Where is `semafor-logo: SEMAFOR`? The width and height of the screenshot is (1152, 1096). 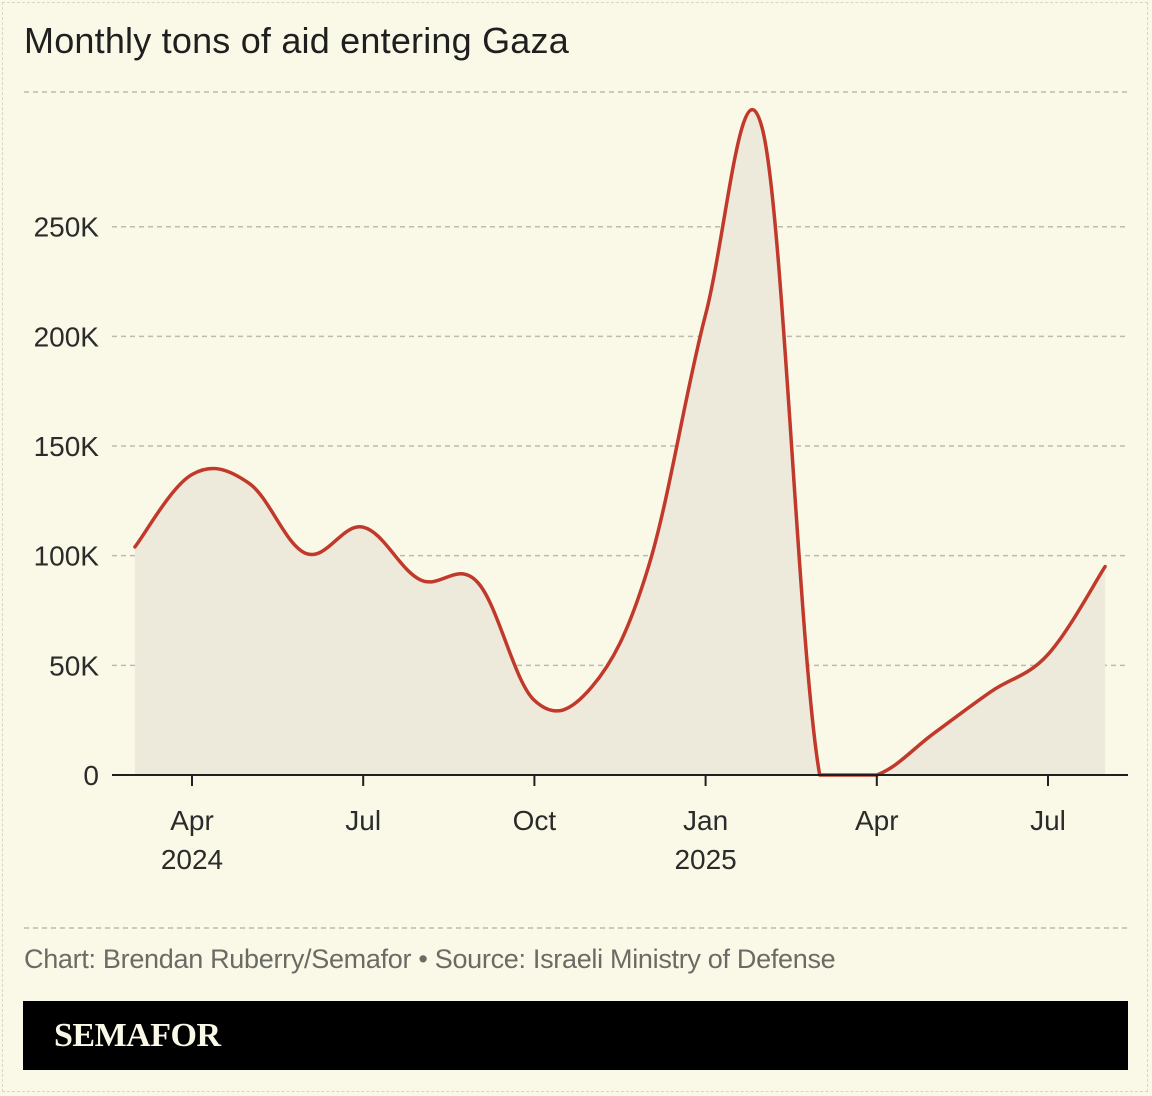 semafor-logo: SEMAFOR is located at coordinates (137, 1035).